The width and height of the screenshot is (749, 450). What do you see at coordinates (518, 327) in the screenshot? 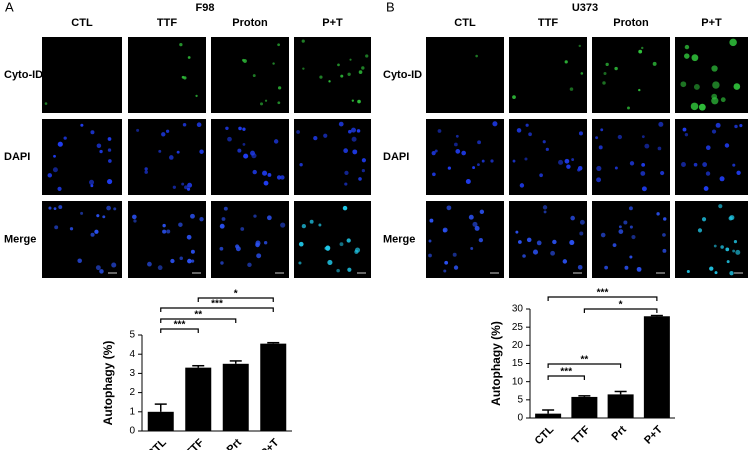
I see `y-tick-label: 25` at bounding box center [518, 327].